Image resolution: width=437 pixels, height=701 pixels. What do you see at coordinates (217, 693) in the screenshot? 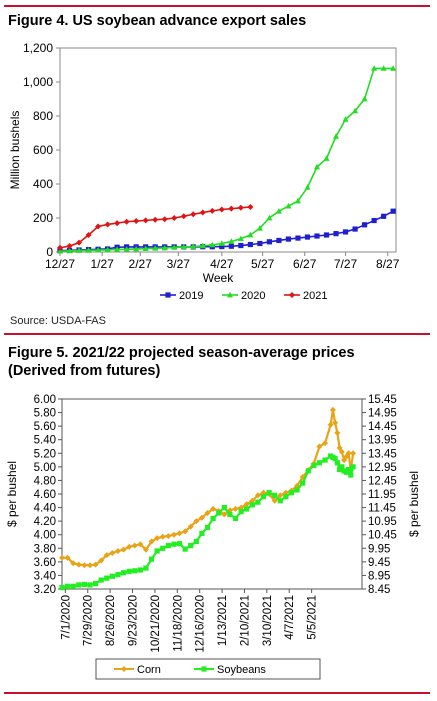
I see `figure5-bottom-rule` at bounding box center [217, 693].